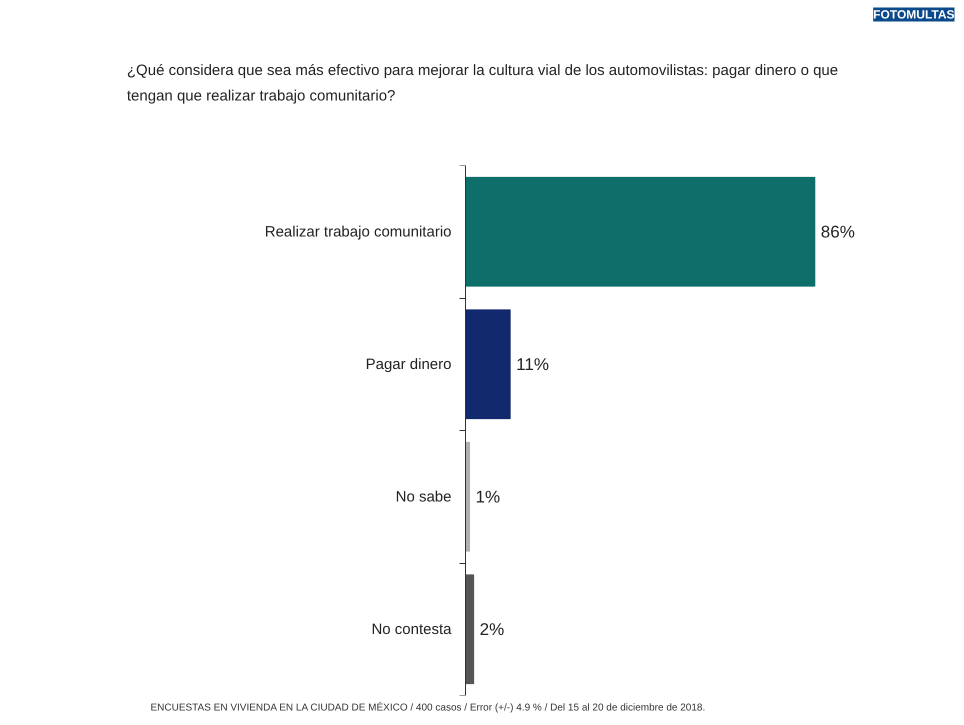 This screenshot has width=964, height=725. What do you see at coordinates (358, 231) in the screenshot?
I see `y-tick-label: Realizar trabajo comunitario` at bounding box center [358, 231].